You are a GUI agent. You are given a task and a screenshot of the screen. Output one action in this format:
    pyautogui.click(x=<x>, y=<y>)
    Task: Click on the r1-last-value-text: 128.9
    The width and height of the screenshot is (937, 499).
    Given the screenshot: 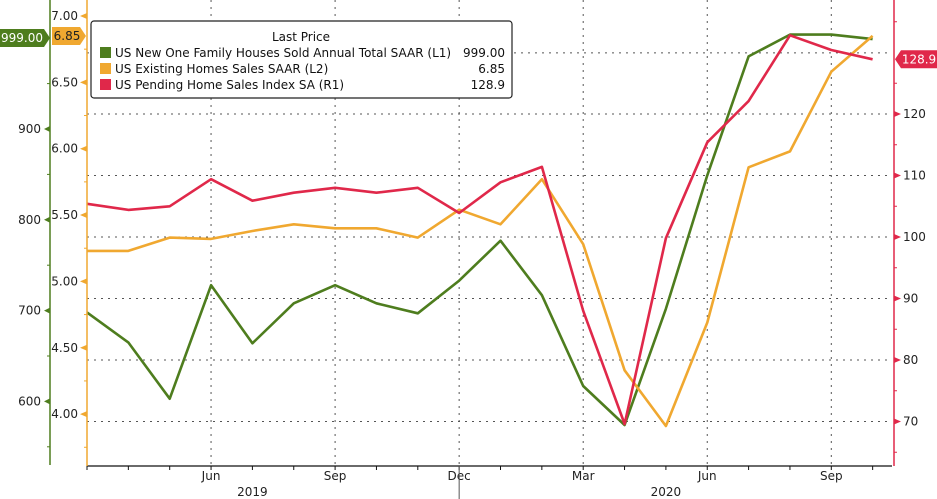 What is the action you would take?
    pyautogui.click(x=919, y=59)
    